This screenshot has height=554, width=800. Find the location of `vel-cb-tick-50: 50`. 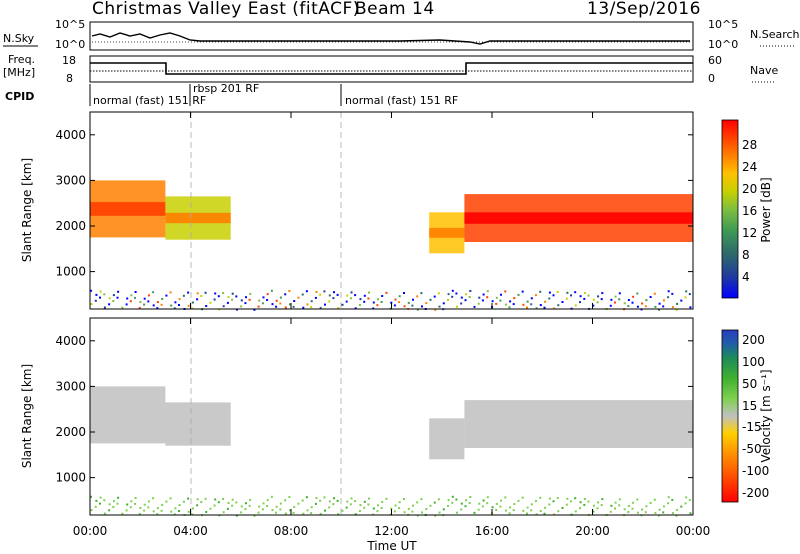

vel-cb-tick-50: 50 is located at coordinates (749, 384).